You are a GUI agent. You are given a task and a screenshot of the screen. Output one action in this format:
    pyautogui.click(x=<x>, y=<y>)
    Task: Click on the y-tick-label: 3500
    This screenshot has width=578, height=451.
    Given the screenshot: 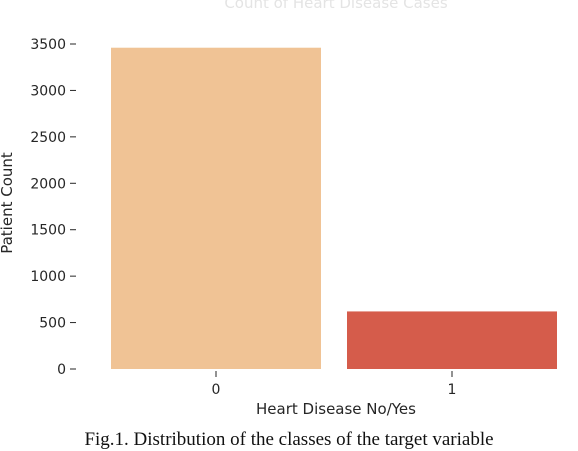 What is the action you would take?
    pyautogui.click(x=48, y=45)
    